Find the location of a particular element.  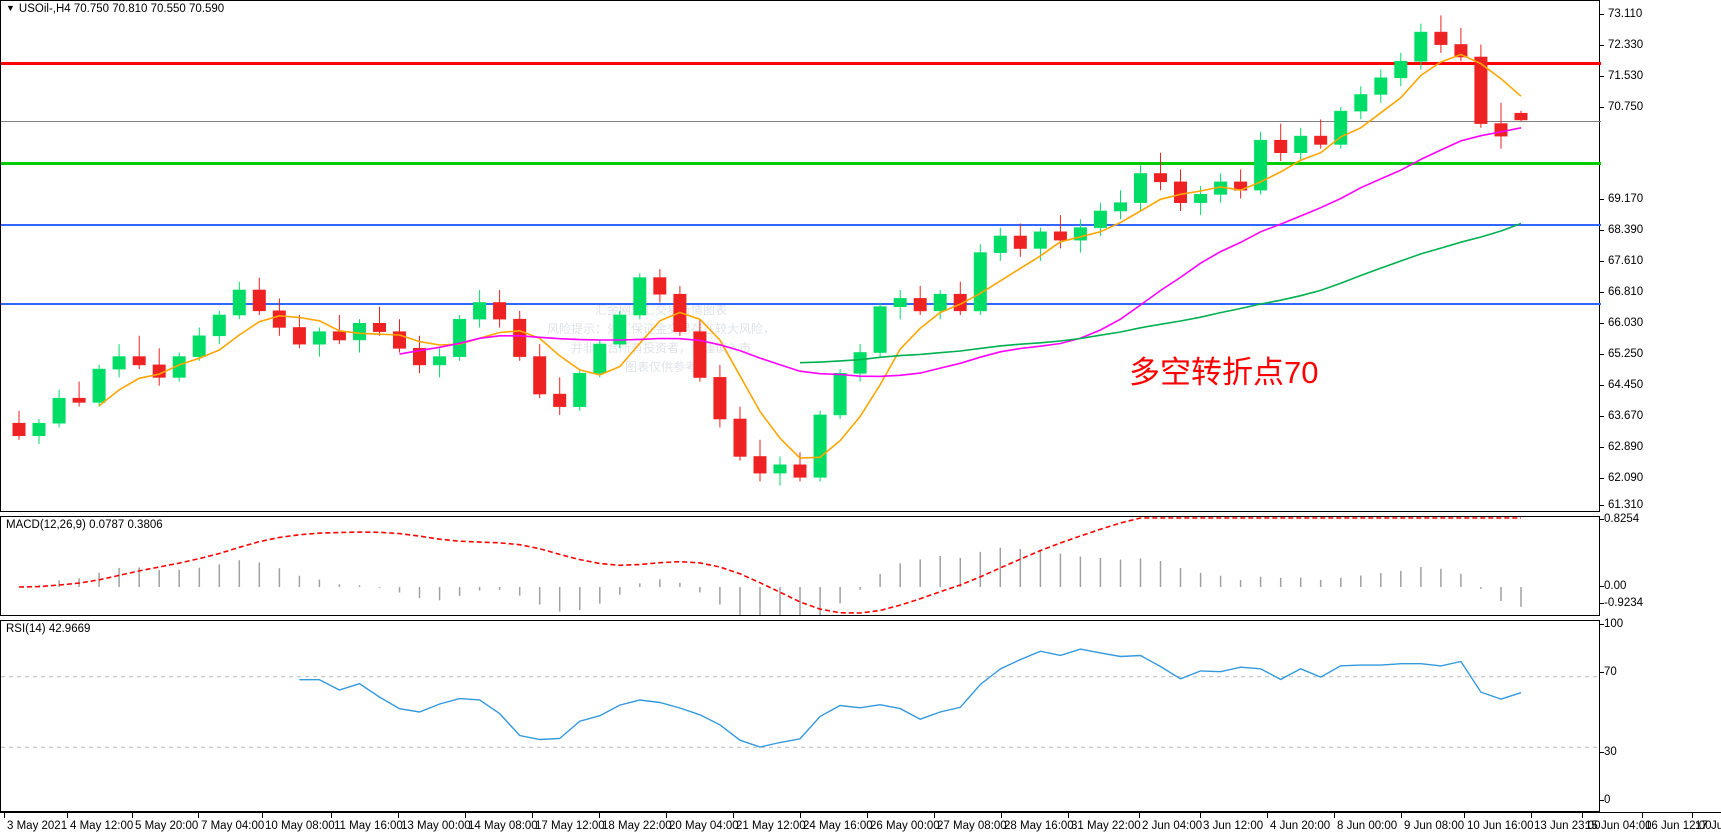

time-axis-label: 14 May 08:00 is located at coordinates (503, 826).